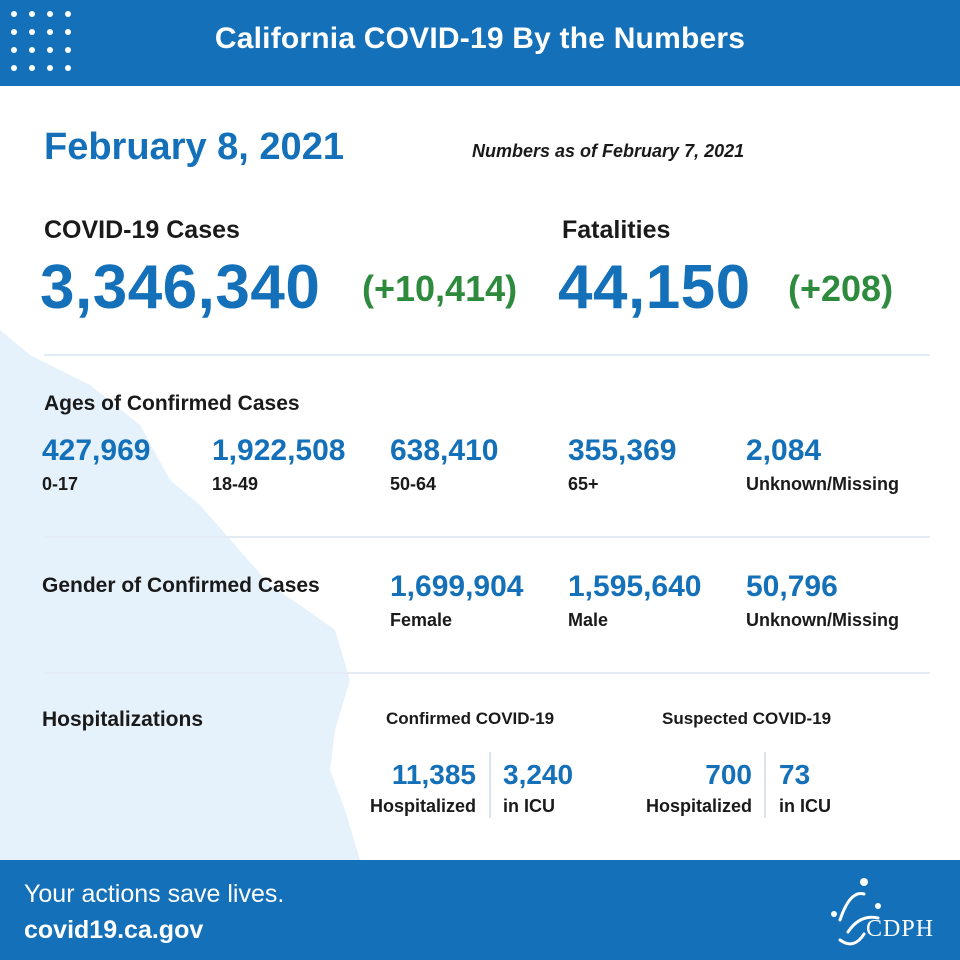  I want to click on suspected-hospitalized-value: 700, so click(728, 774).